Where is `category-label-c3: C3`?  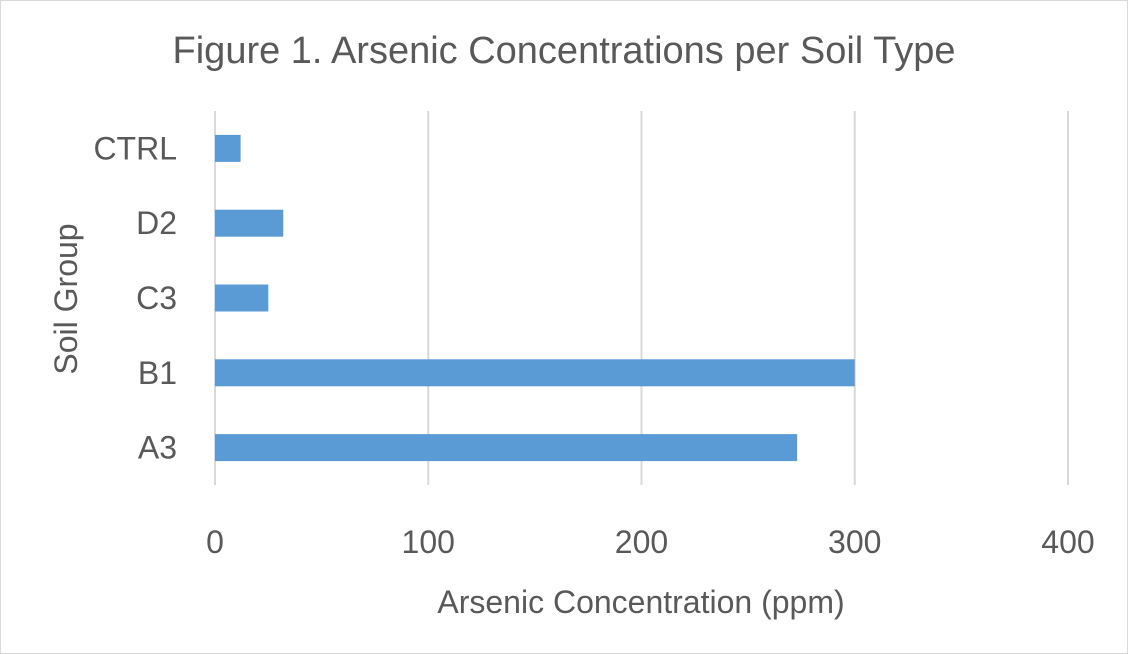 category-label-c3: C3 is located at coordinates (156, 298).